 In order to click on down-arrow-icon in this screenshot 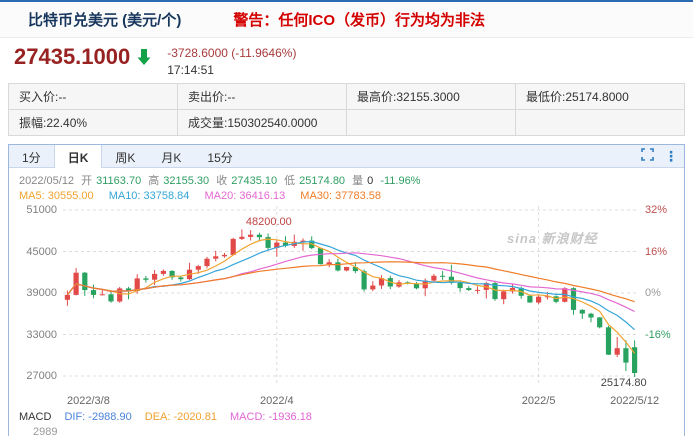, I will do `click(144, 59)`.